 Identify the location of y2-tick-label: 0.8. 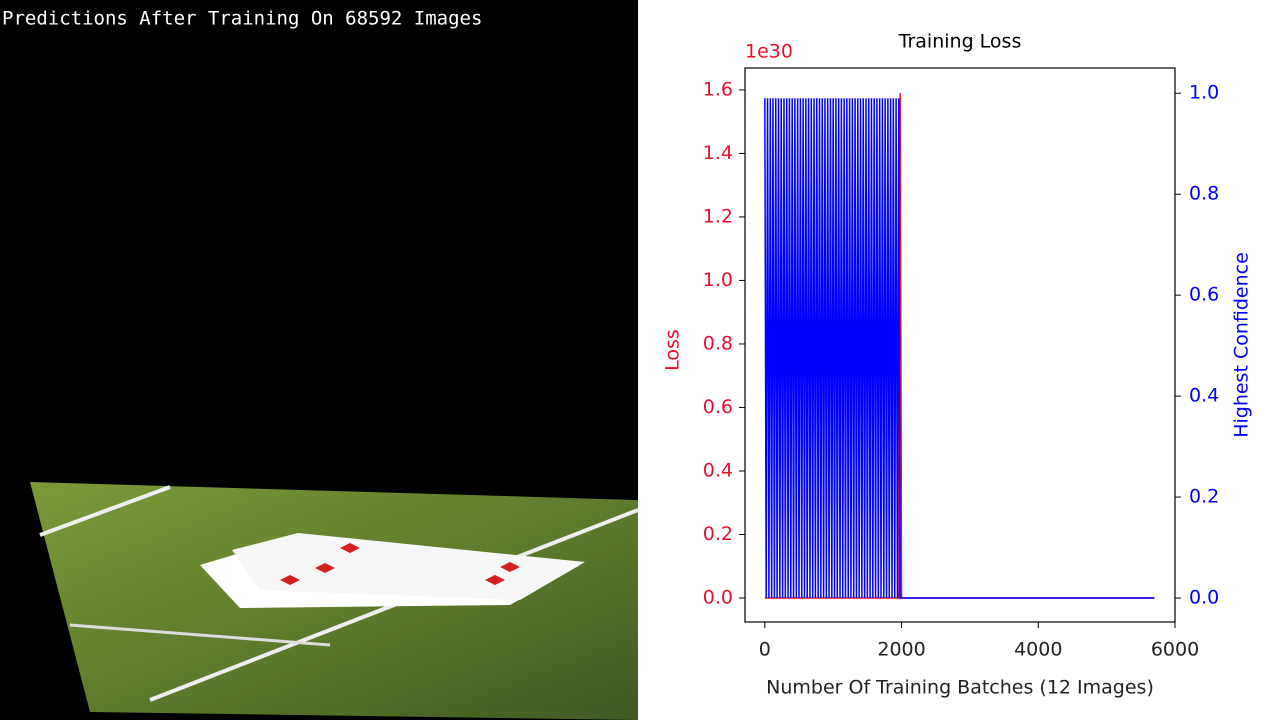
(1204, 194).